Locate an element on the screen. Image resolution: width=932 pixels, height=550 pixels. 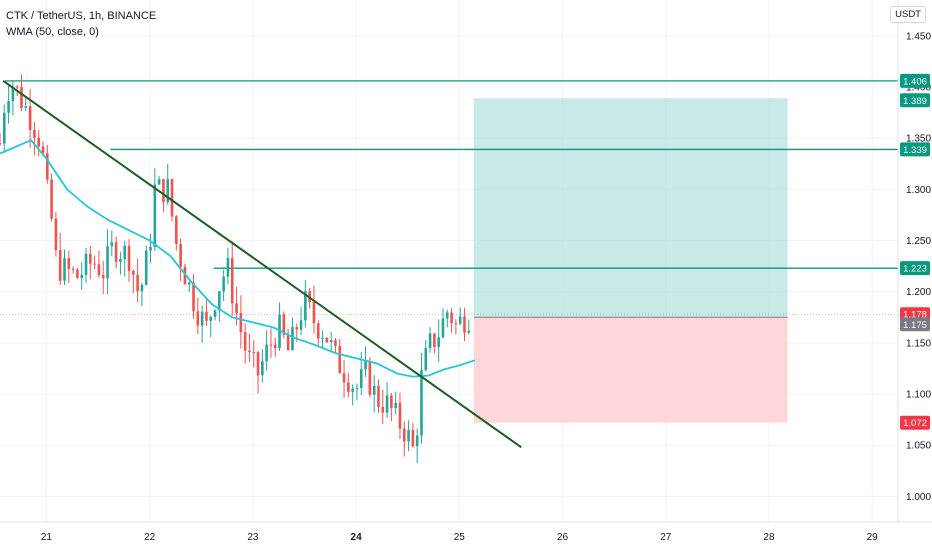
loss-zone is located at coordinates (630, 370).